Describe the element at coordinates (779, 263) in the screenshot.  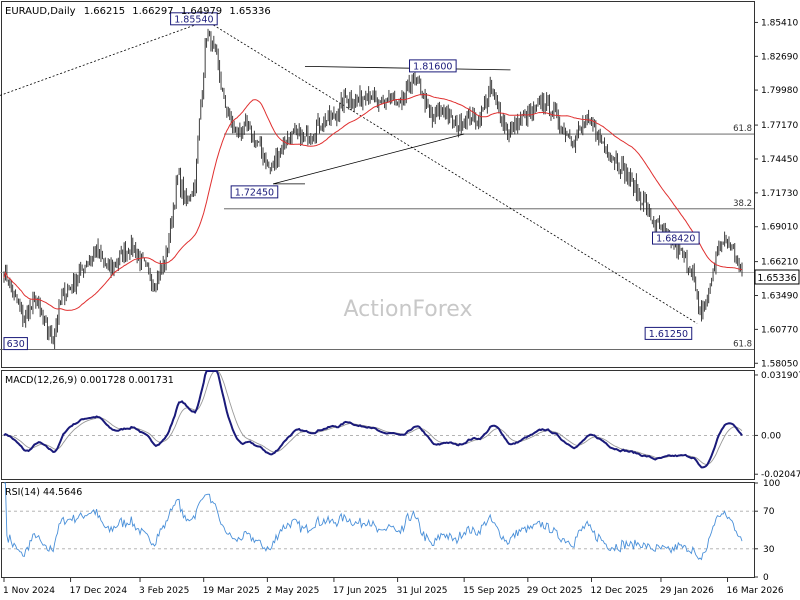
I see `price-axis-label: 1.66210` at that location.